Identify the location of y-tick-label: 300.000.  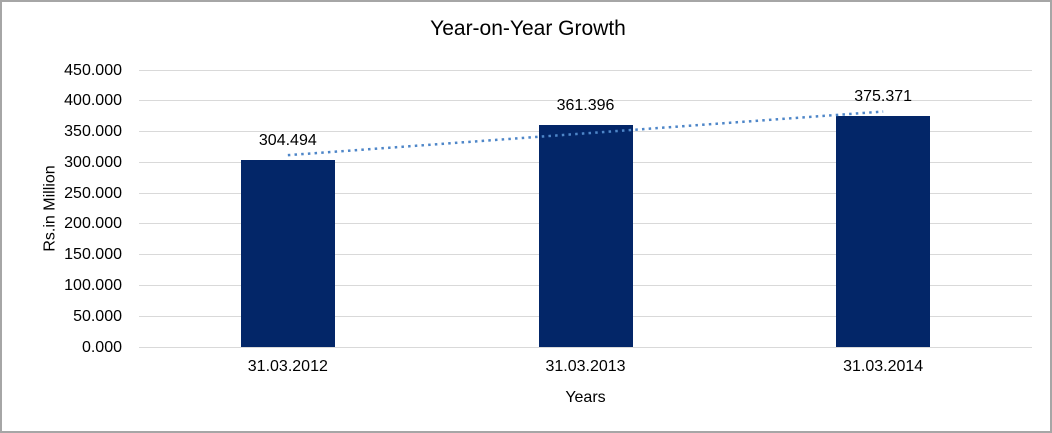
(93, 162).